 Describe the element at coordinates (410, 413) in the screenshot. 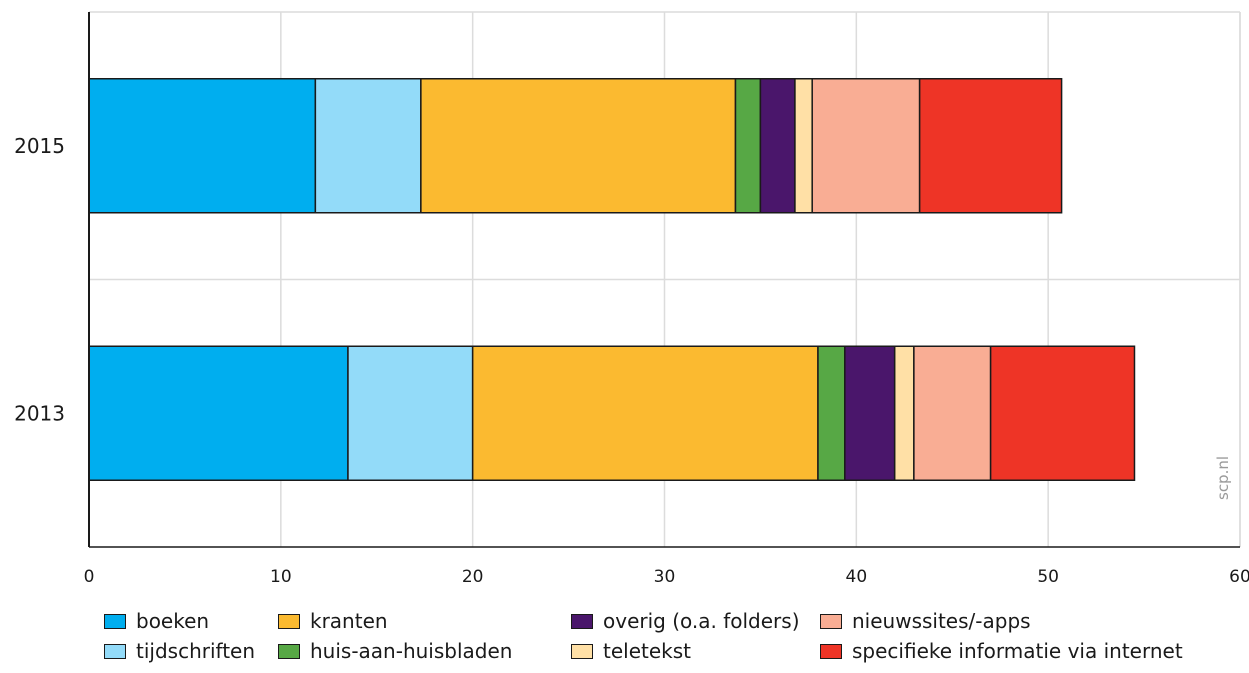

I see `bar-2013-tijdschriften` at that location.